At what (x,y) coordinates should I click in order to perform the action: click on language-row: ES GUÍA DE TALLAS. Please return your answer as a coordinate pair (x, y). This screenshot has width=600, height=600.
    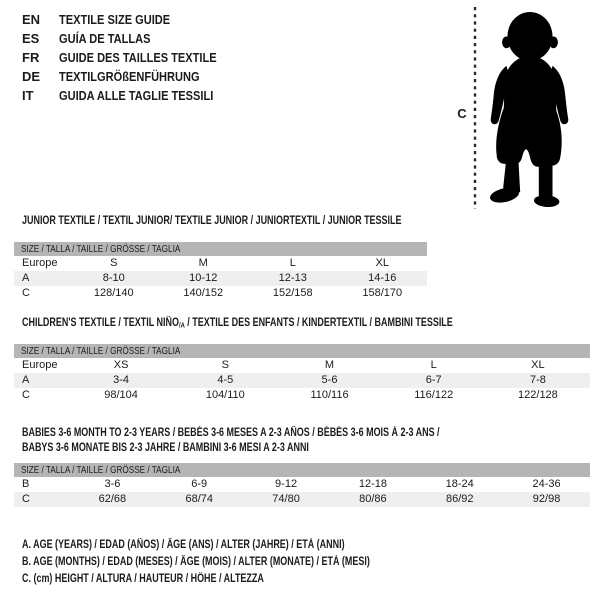
    Looking at the image, I should click on (133, 38).